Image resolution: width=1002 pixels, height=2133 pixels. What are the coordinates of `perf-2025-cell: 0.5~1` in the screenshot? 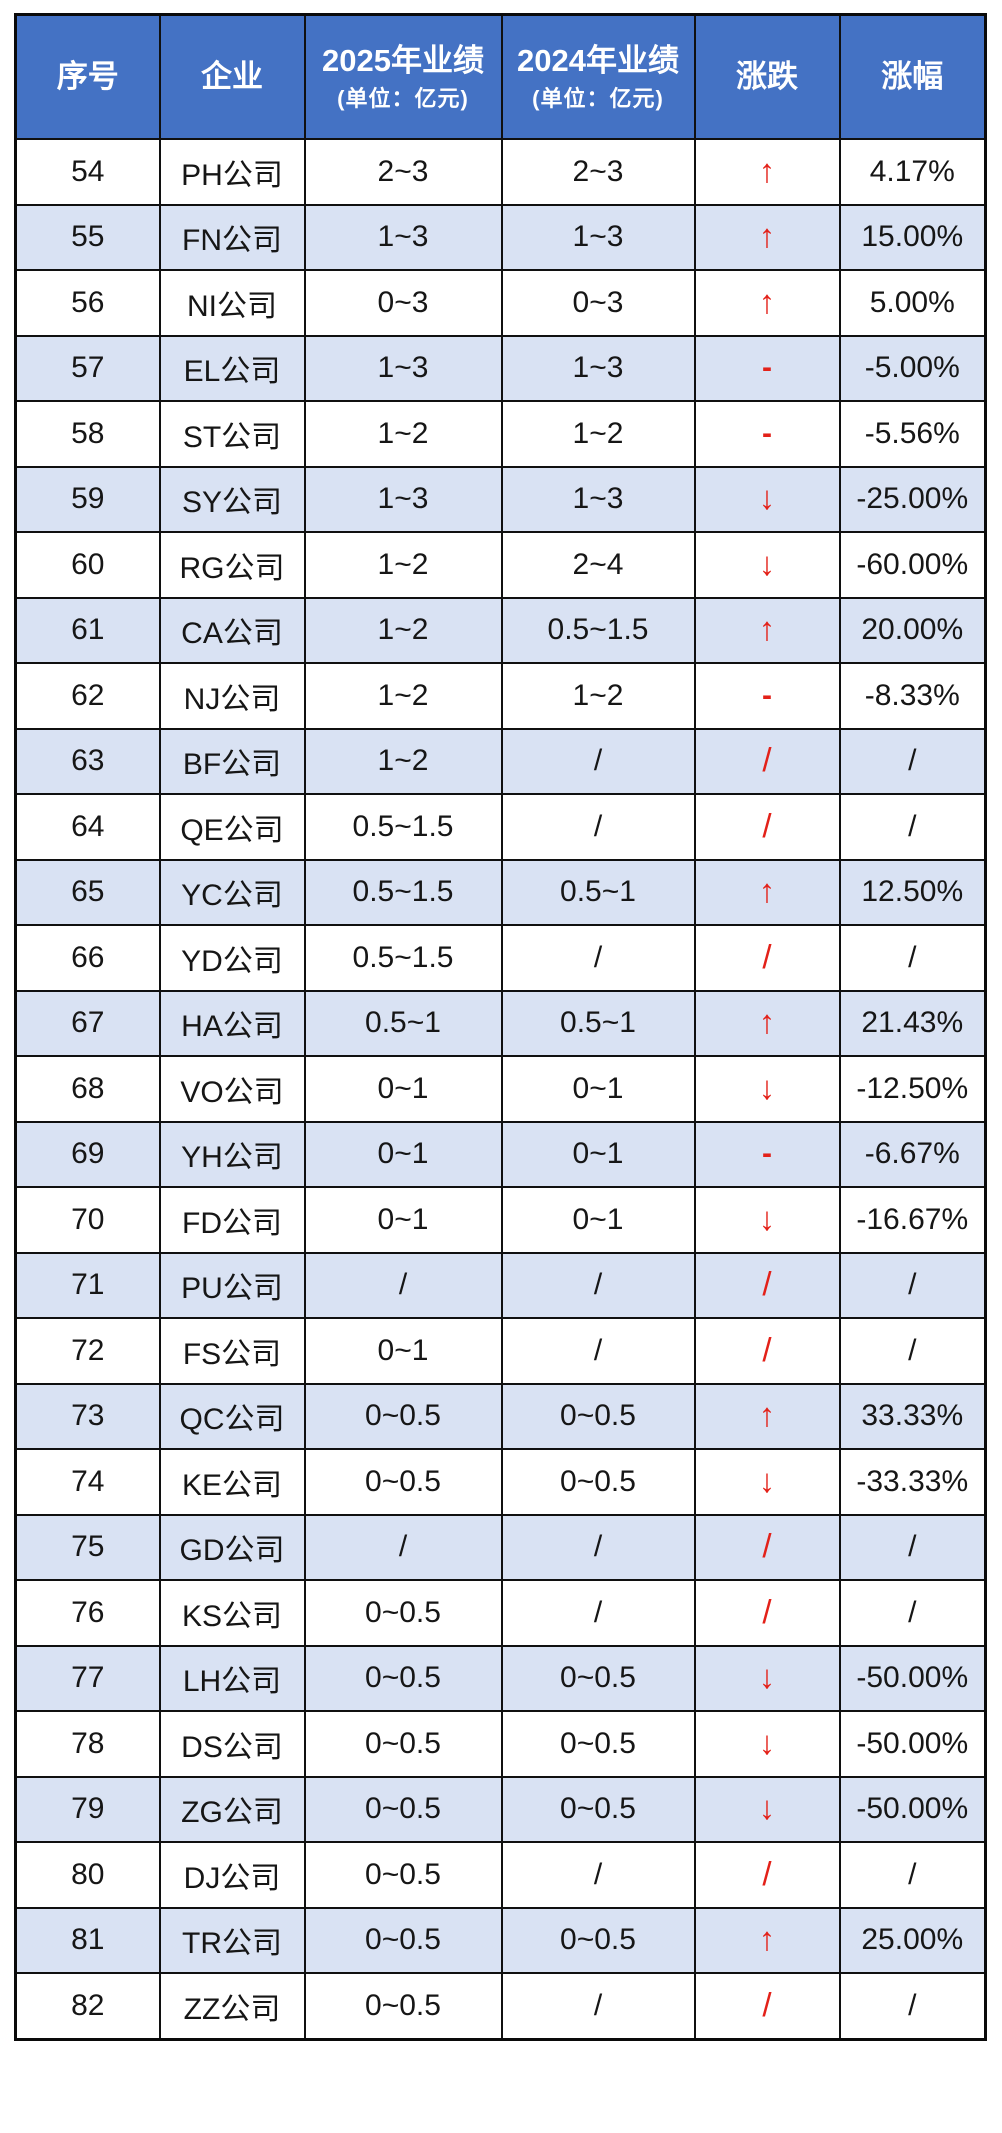 It's located at (403, 1023).